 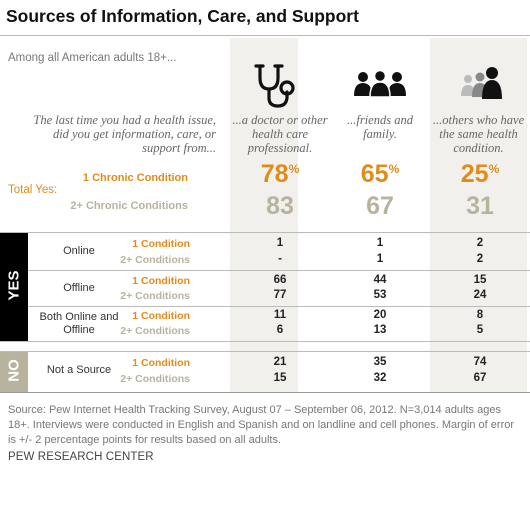 What do you see at coordinates (274, 86) in the screenshot?
I see `stethoscope-icon` at bounding box center [274, 86].